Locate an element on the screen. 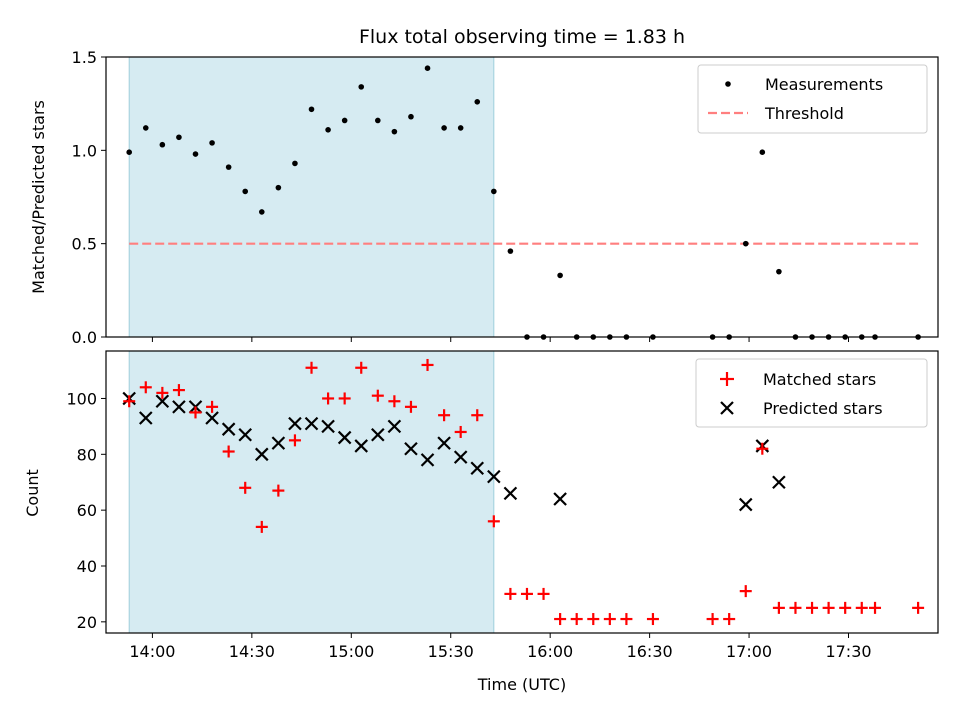 This screenshot has width=960, height=720. legend-measurements-marker is located at coordinates (728, 84).